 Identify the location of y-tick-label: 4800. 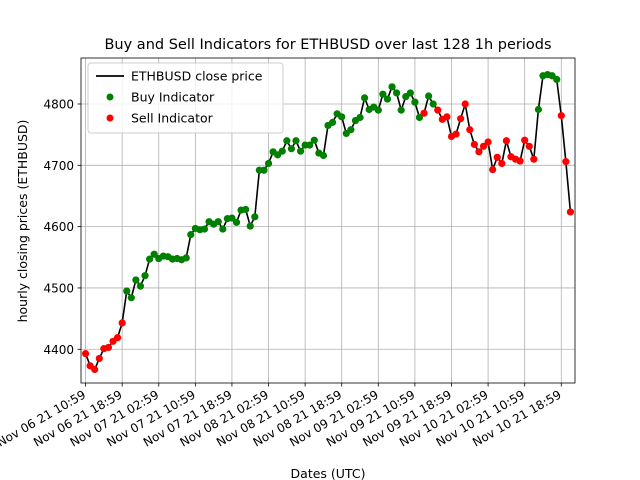
(58, 104).